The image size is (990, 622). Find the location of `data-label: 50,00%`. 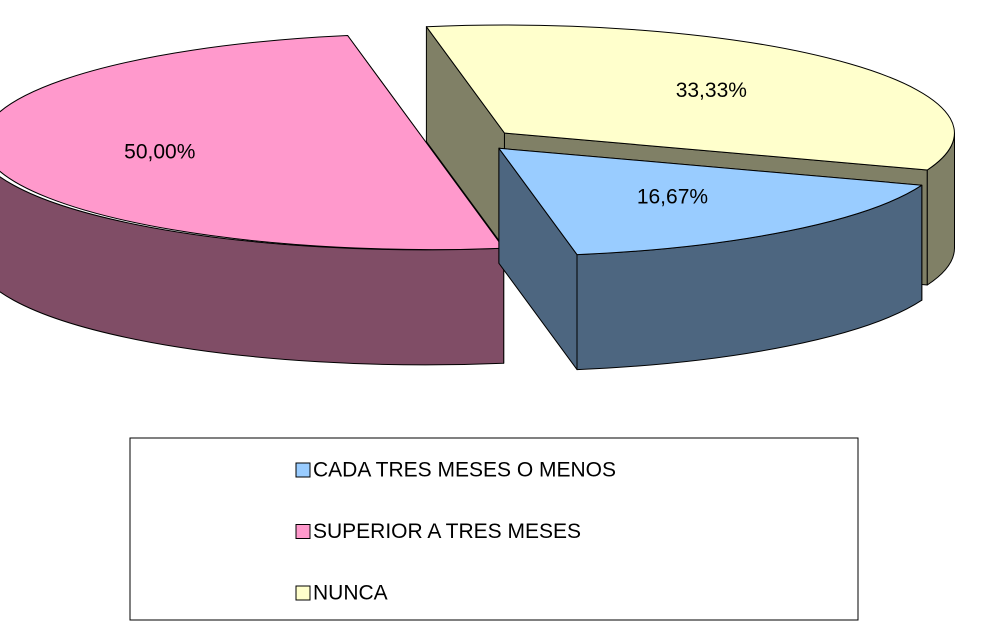

data-label: 50,00% is located at coordinates (159, 152).